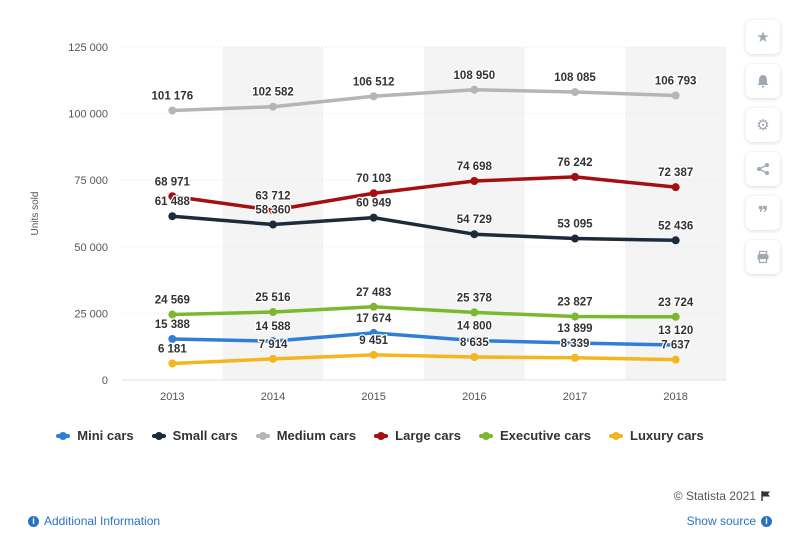  What do you see at coordinates (91, 248) in the screenshot?
I see `y-tick-label: 50 000` at bounding box center [91, 248].